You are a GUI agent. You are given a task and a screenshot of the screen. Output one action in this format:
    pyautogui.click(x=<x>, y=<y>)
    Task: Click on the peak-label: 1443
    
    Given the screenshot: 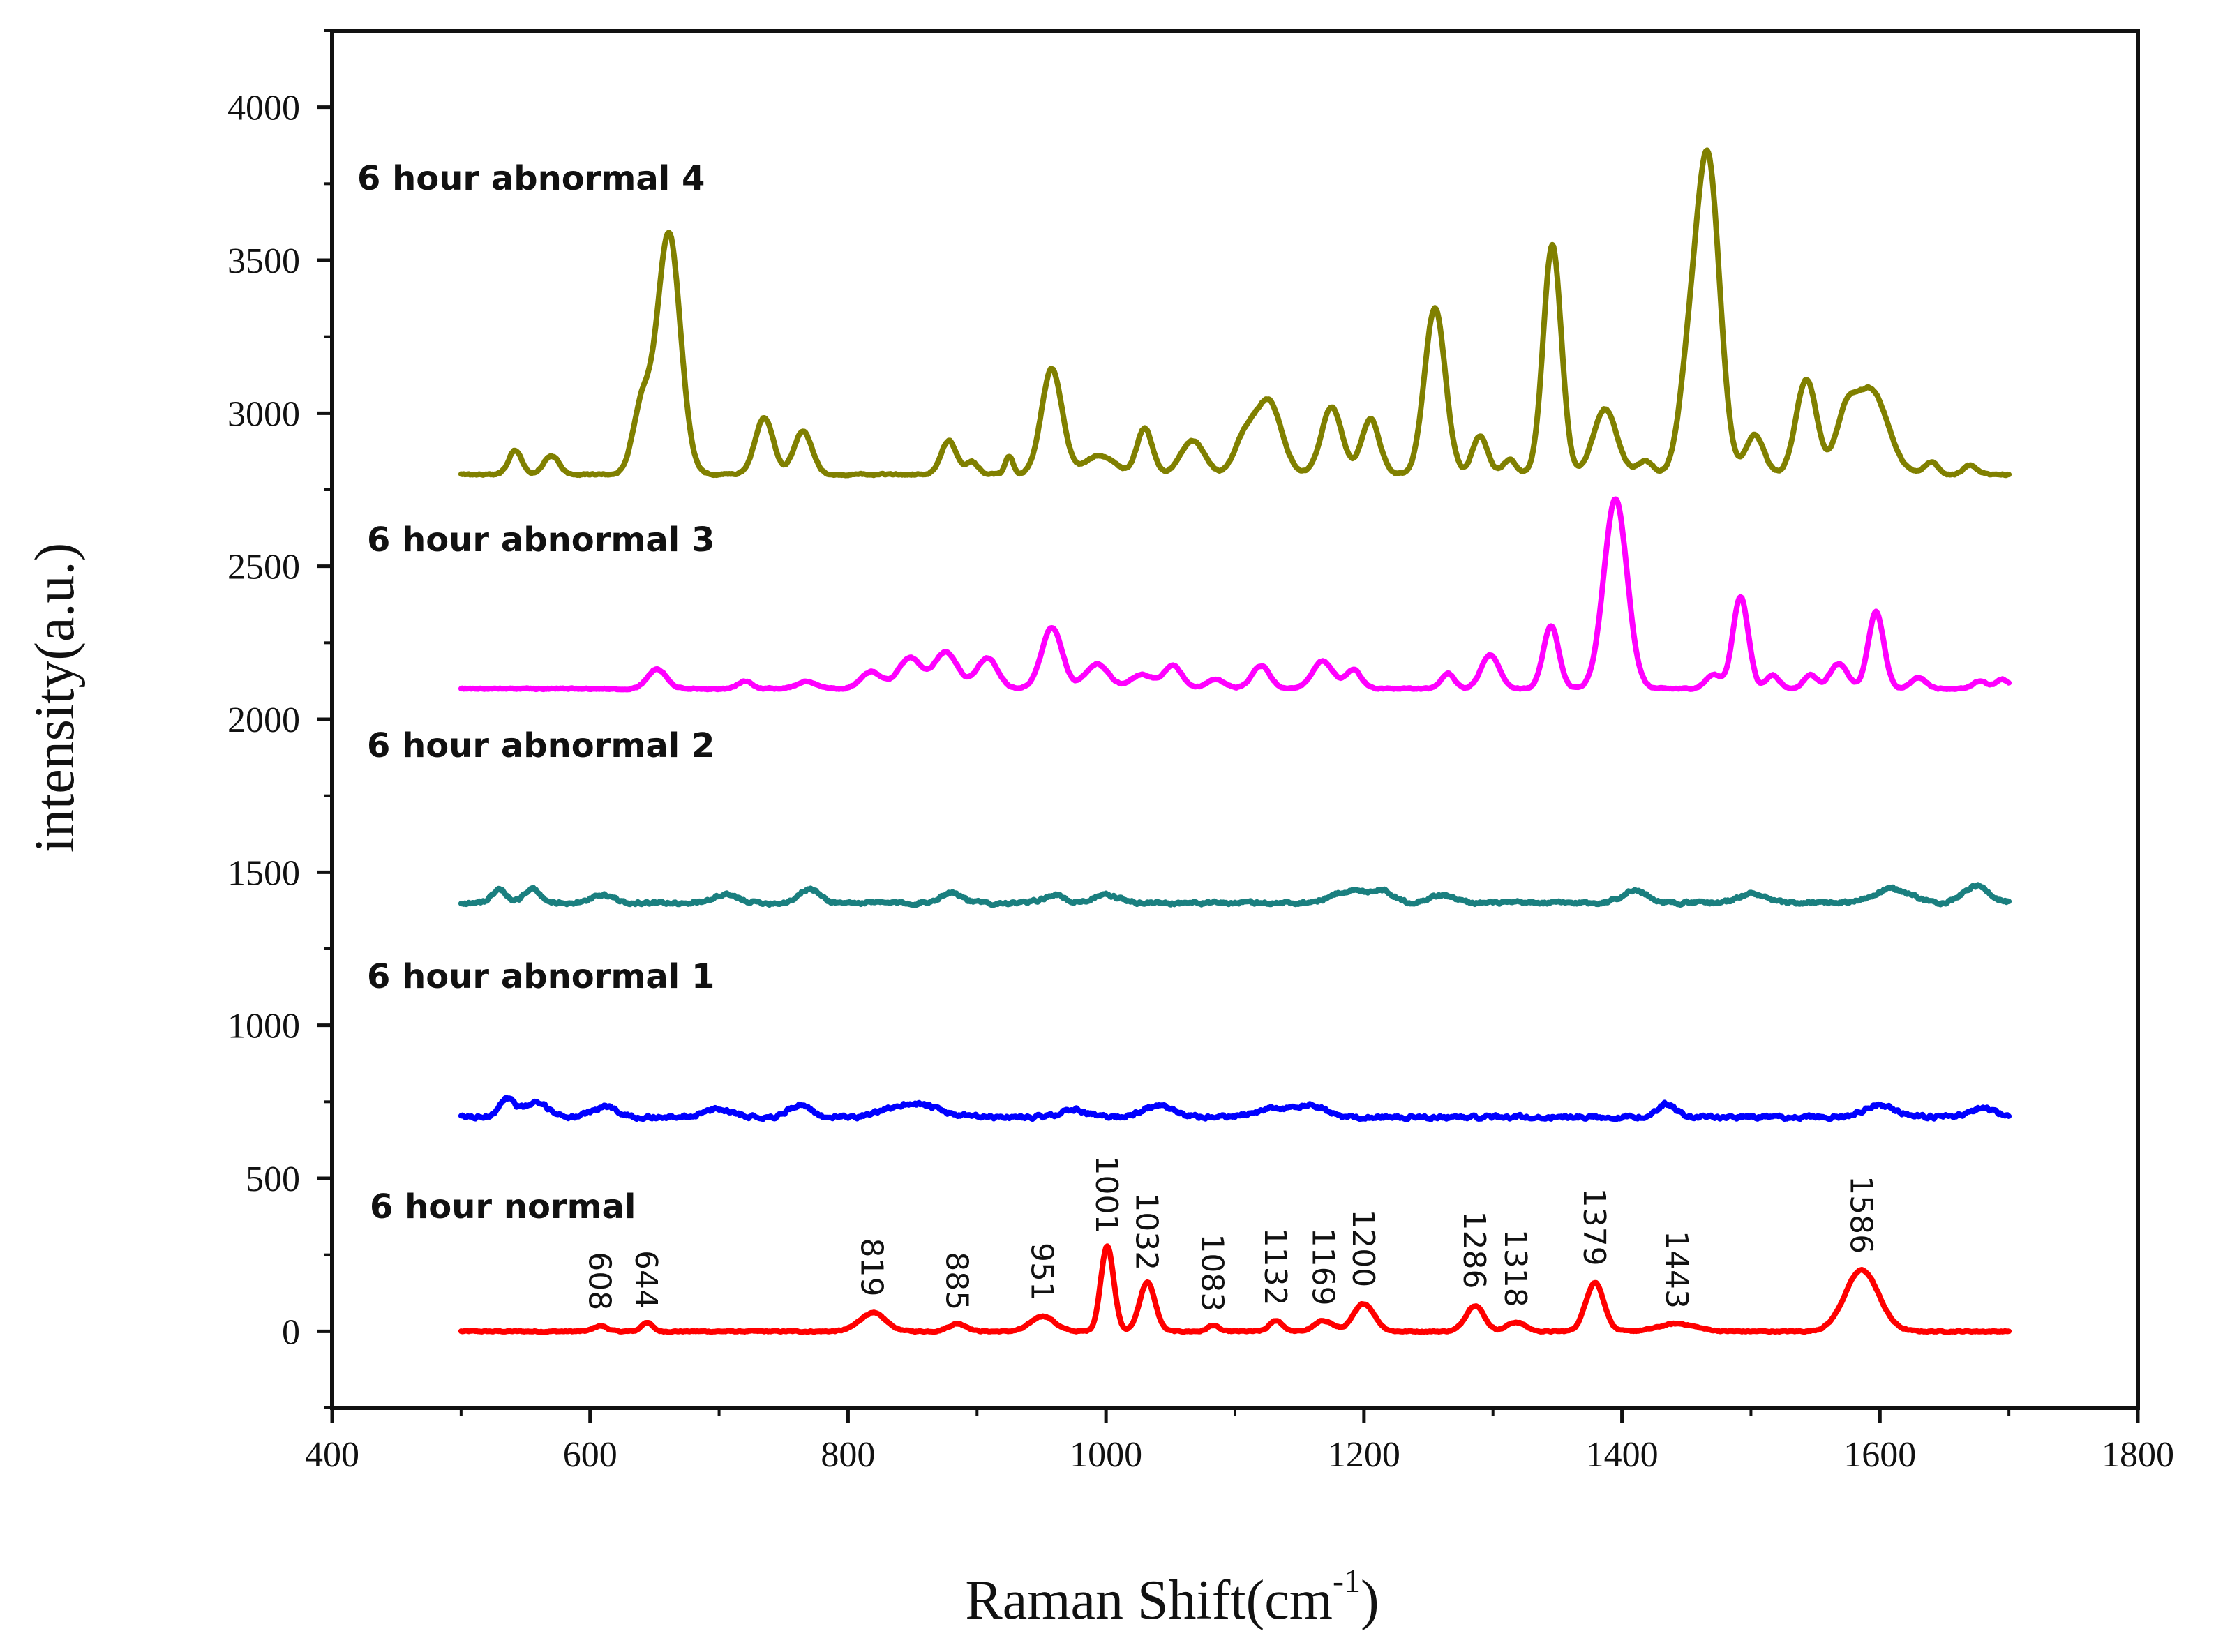 What is the action you would take?
    pyautogui.click(x=1676, y=1270)
    